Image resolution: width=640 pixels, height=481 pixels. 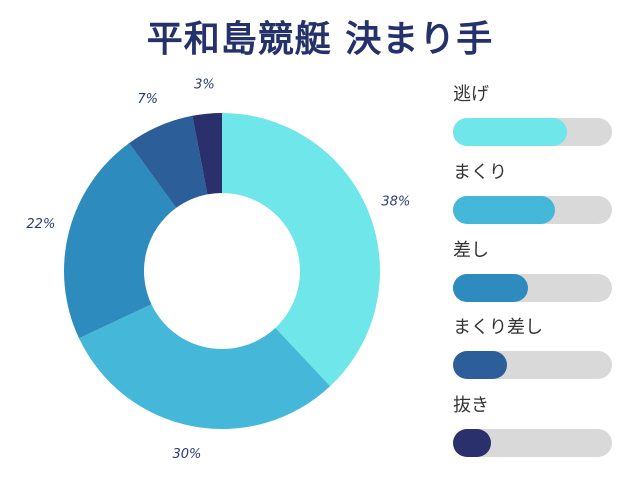 I want to click on slice-label-4: 3%, so click(x=204, y=84).